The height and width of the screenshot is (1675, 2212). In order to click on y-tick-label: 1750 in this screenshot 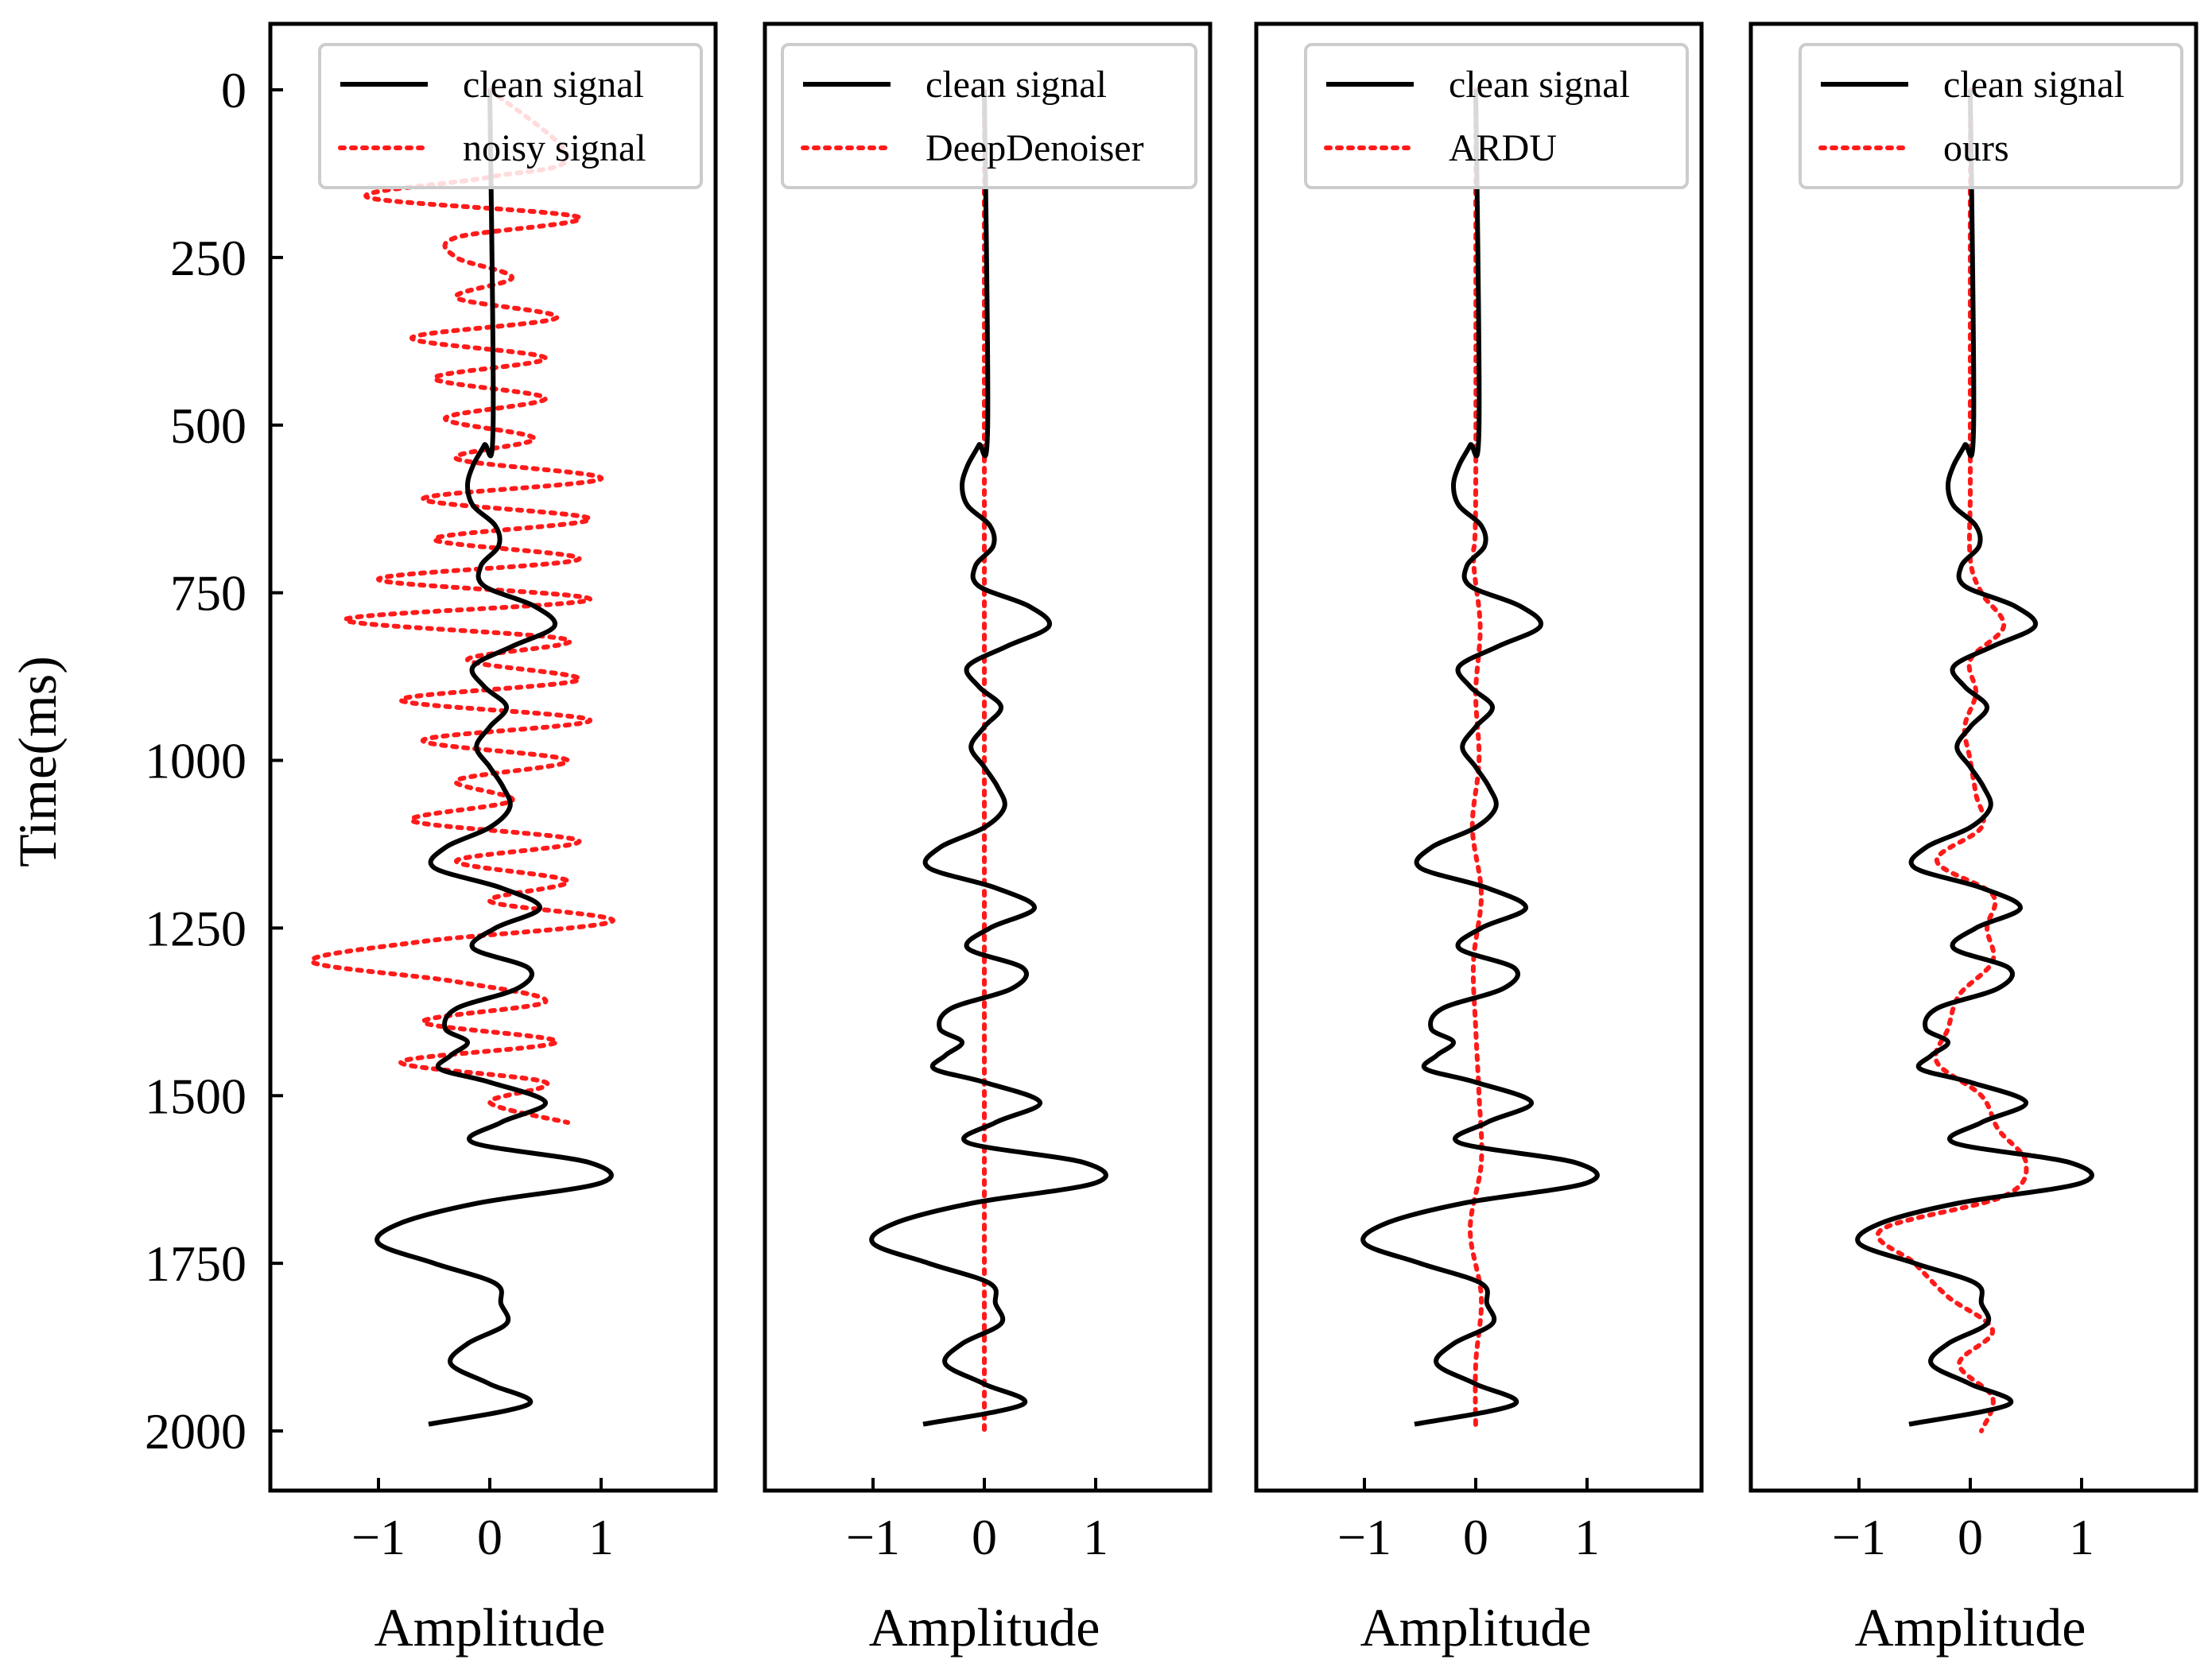, I will do `click(195, 1263)`.